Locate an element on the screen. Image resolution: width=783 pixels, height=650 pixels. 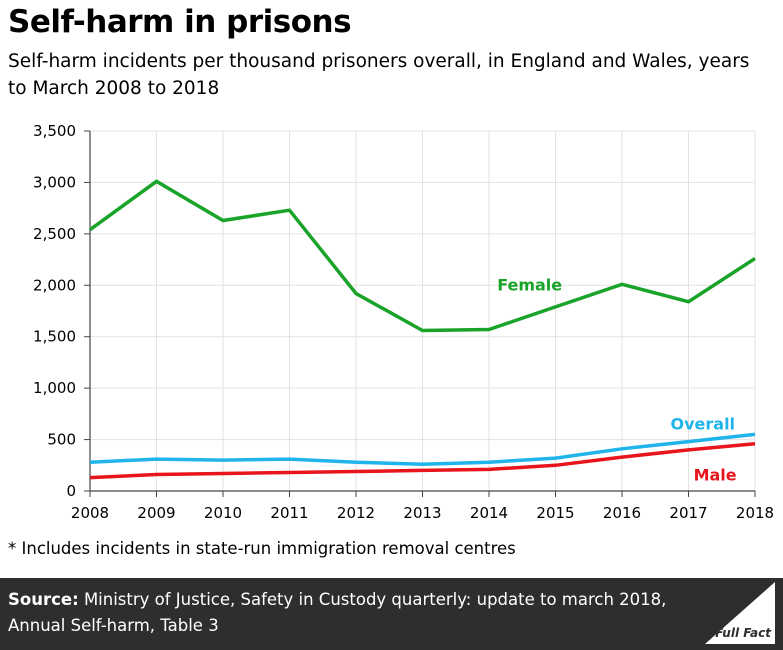
y-axis-tick-labels: 0 500 1,000 1,500 2,000 2,500 3,000 3,500 is located at coordinates (54, 311).